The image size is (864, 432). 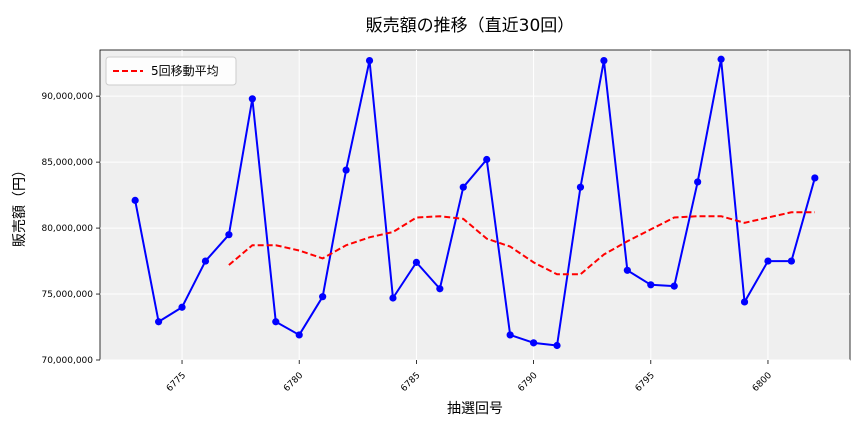 What do you see at coordinates (67, 295) in the screenshot?
I see `y-tick-label: 75,000,000` at bounding box center [67, 295].